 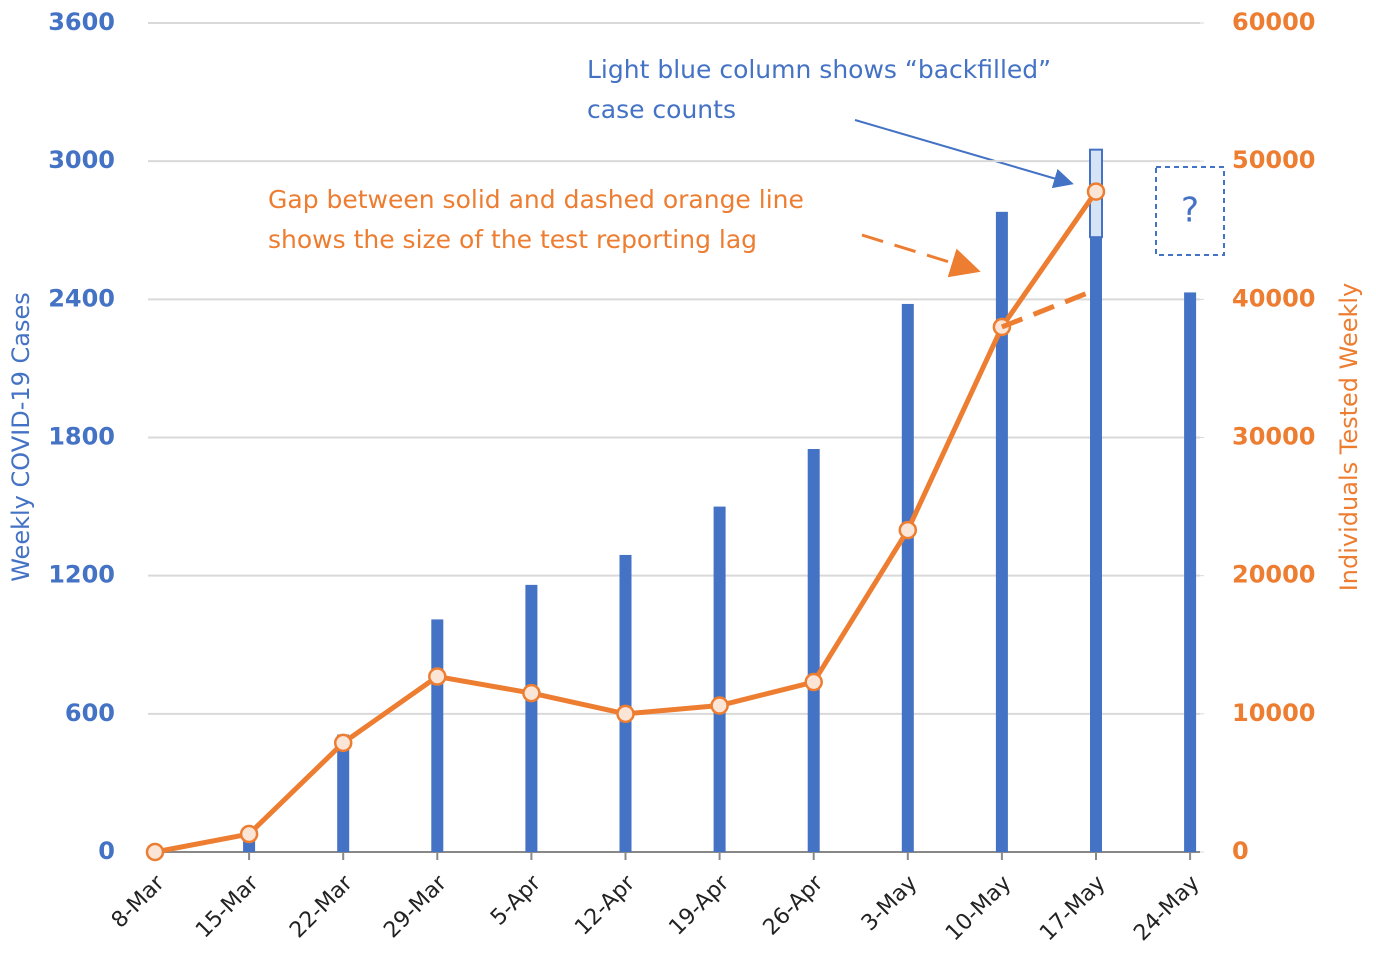 What do you see at coordinates (1166, 908) in the screenshot?
I see `x-tick-label: 24-May` at bounding box center [1166, 908].